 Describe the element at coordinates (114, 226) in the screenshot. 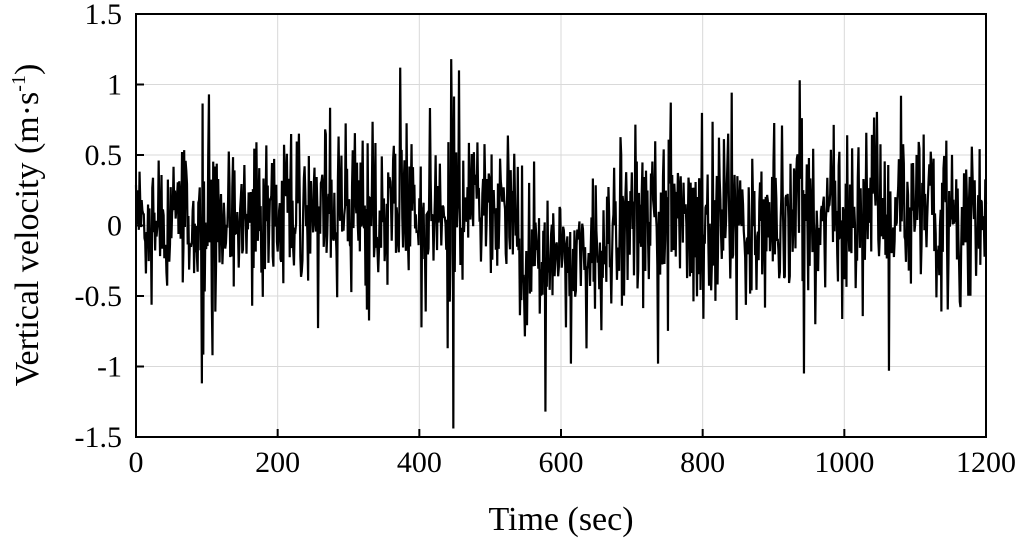

I see `y-tick-label: 0` at that location.